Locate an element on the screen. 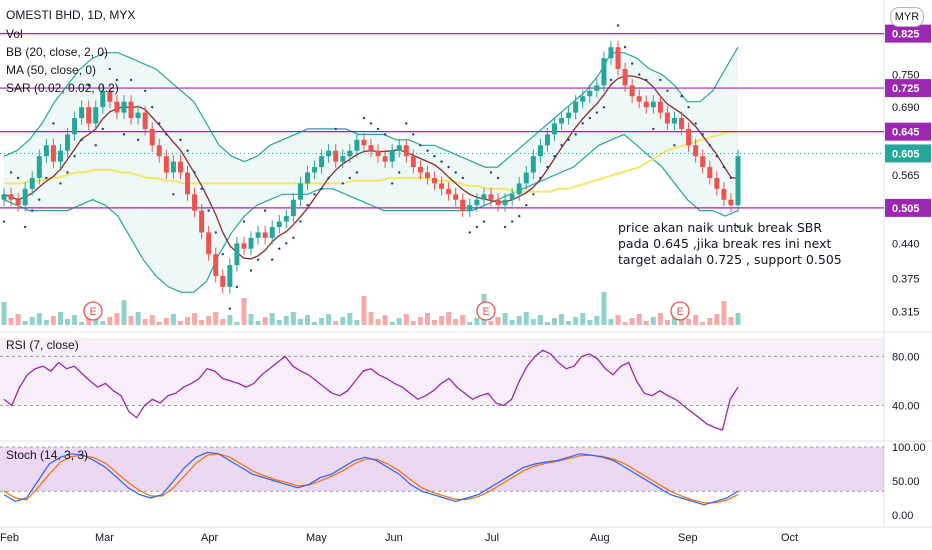 Image resolution: width=932 pixels, height=550 pixels. level-label: 0.645 is located at coordinates (906, 133).